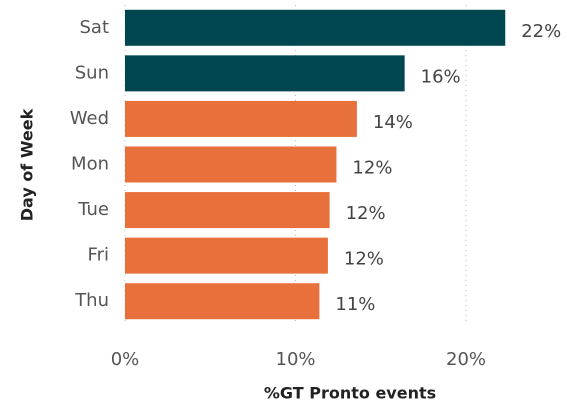 The height and width of the screenshot is (405, 567). What do you see at coordinates (541, 31) in the screenshot?
I see `value-label: 22%` at bounding box center [541, 31].